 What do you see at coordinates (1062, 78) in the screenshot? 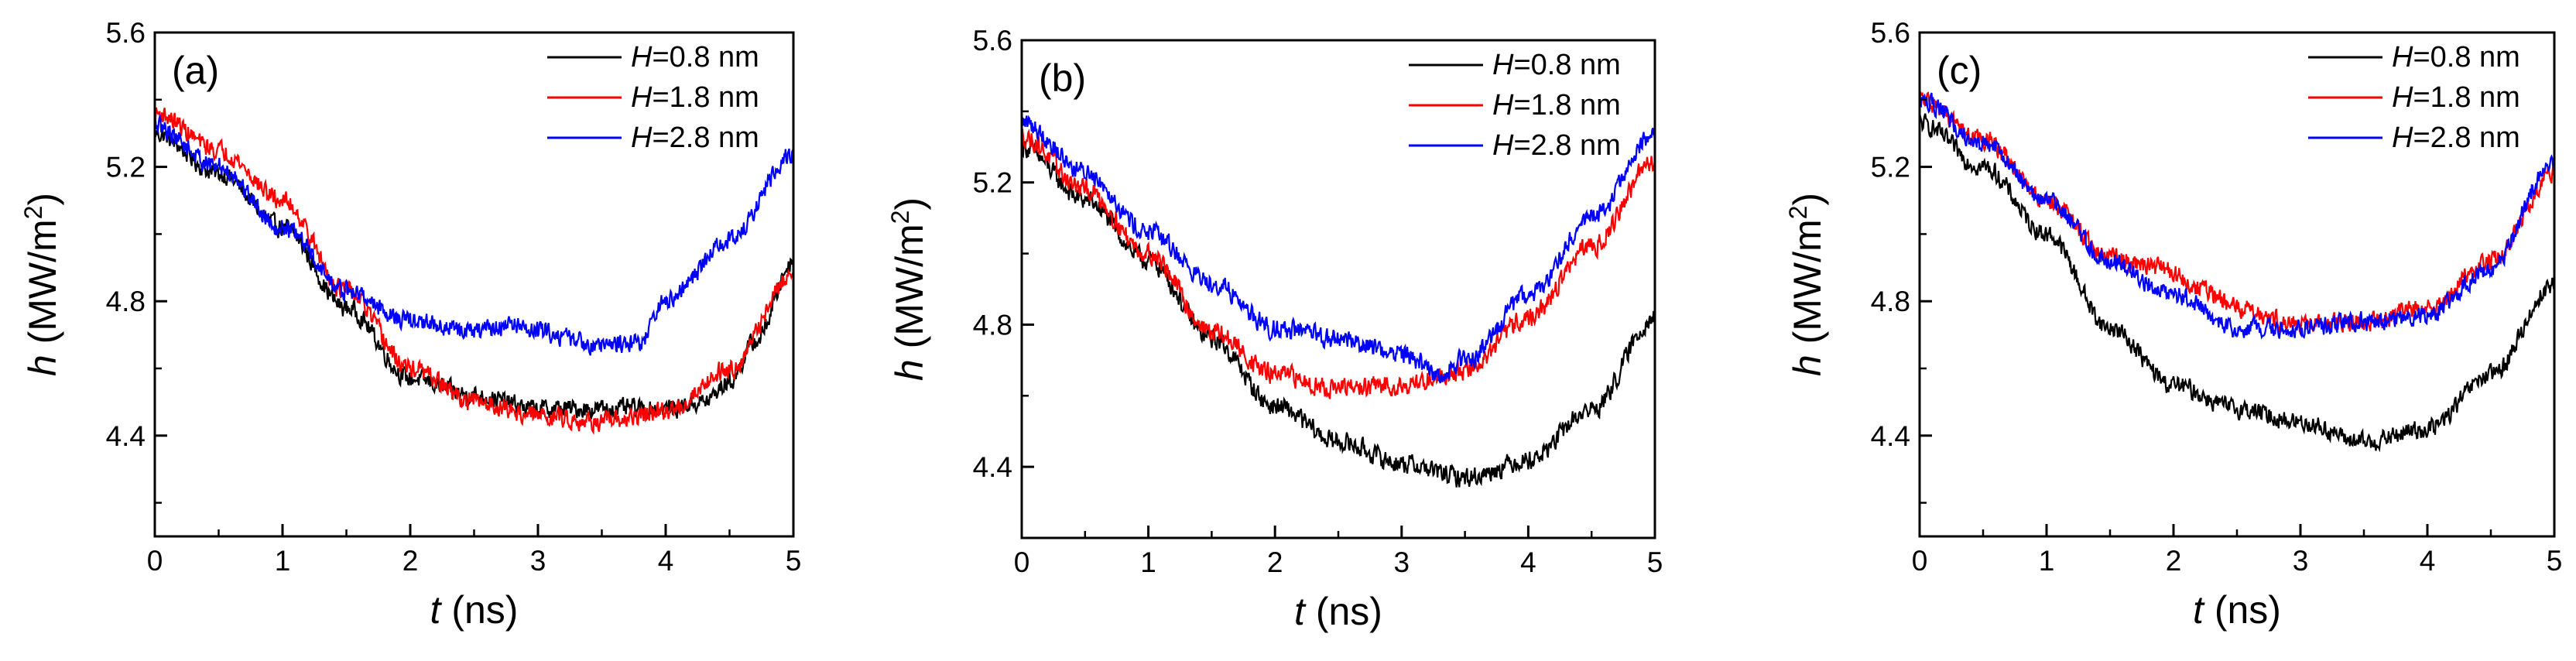
I see `panel-label: (b)` at bounding box center [1062, 78].